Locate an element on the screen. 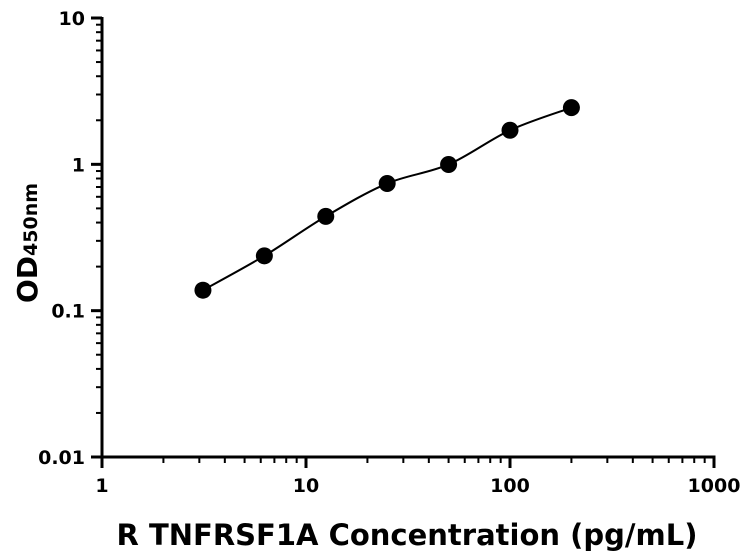 This screenshot has width=745, height=553. x-axis-title: R TNFRSF1A Concentration (pg/mL) is located at coordinates (407, 535).